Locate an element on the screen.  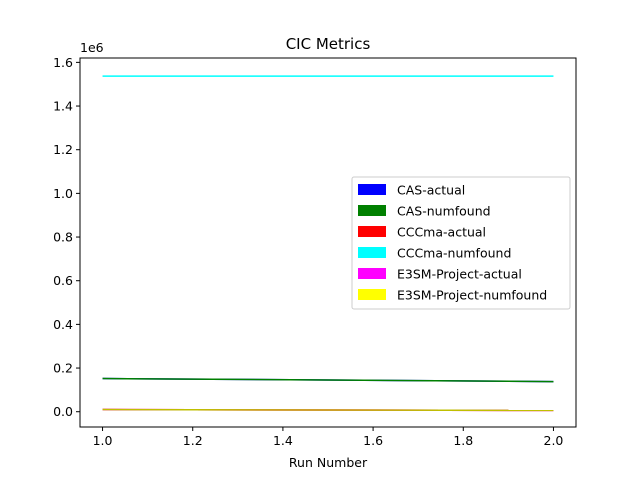
y-tick-label: 1.4 is located at coordinates (63, 106).